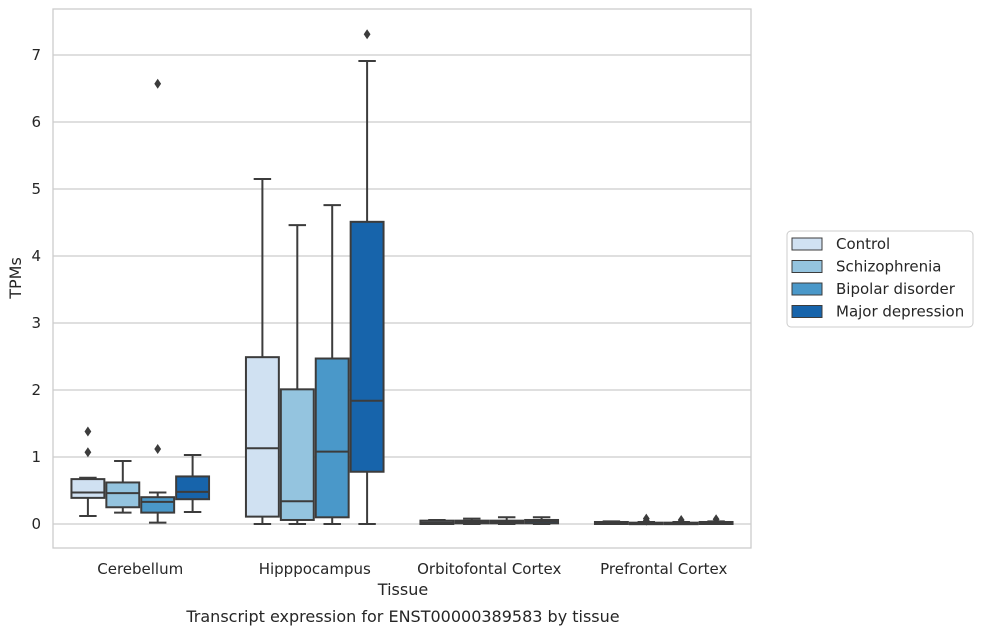 The image size is (983, 634). Describe the element at coordinates (807, 266) in the screenshot. I see `legend-swatch-schizophrenia` at that location.